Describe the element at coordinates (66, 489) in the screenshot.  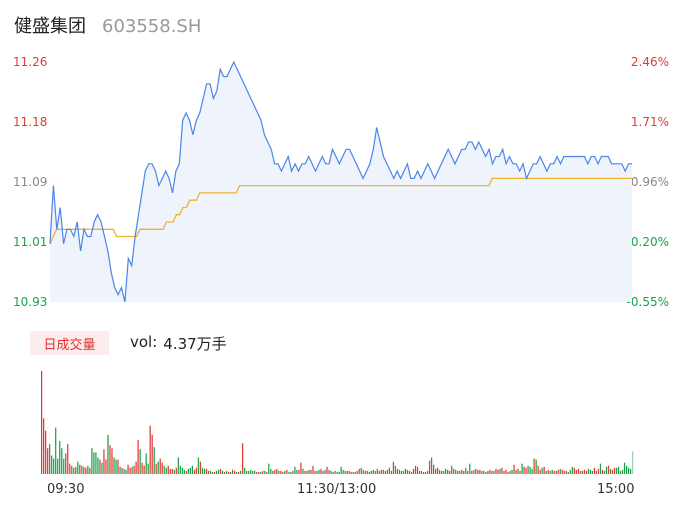
I see `time-tick-open: 09:30` at that location.